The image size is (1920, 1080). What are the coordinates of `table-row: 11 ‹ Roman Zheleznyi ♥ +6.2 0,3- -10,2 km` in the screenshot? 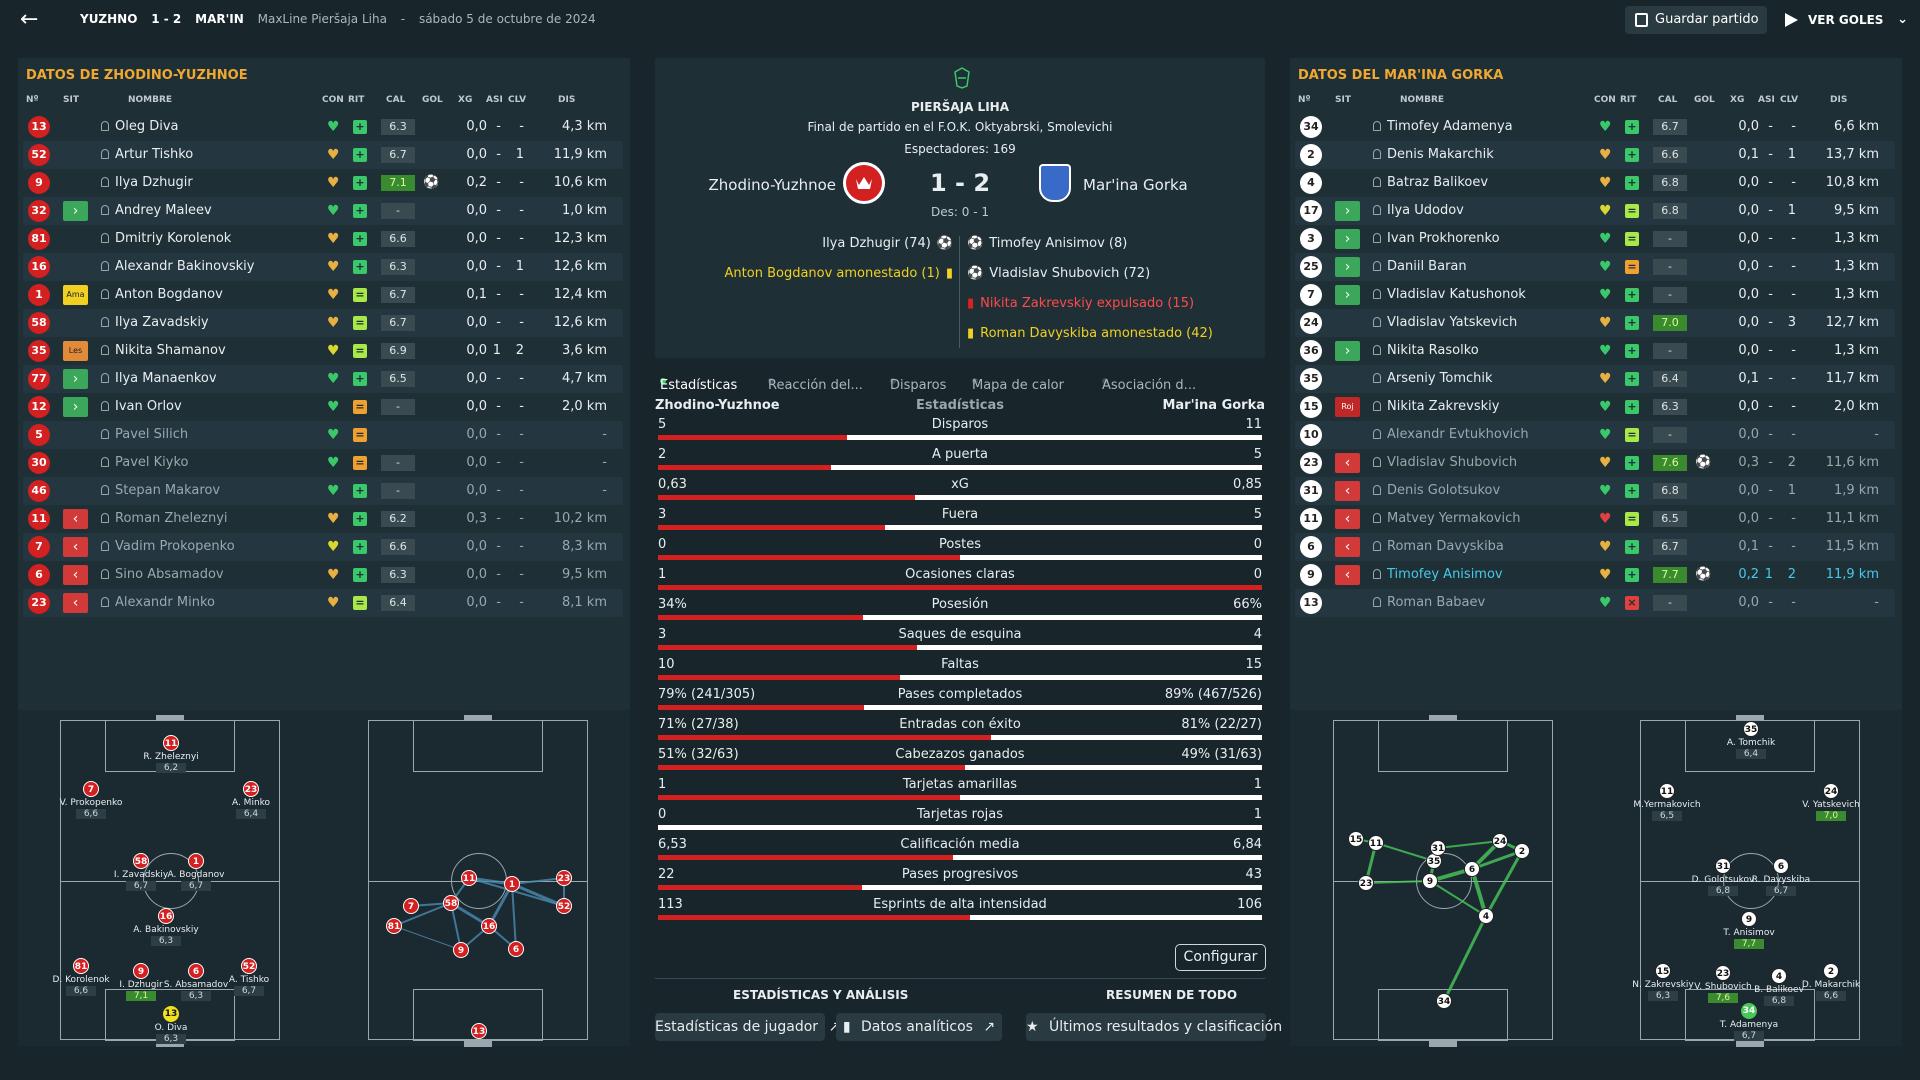 It's located at (323, 519).